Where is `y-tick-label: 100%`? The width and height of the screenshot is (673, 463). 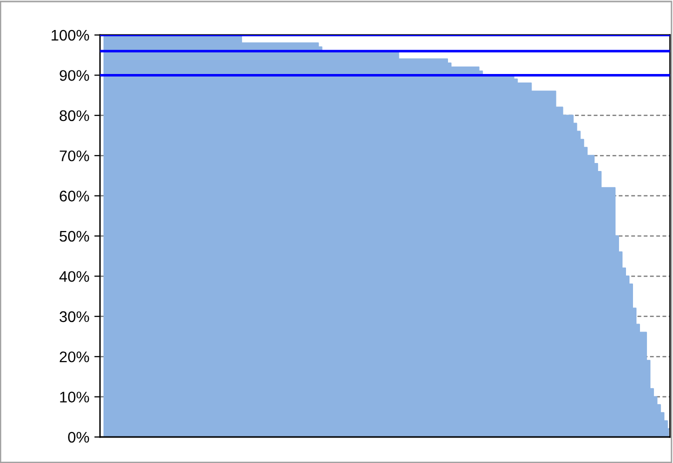 y-tick-label: 100% is located at coordinates (71, 35).